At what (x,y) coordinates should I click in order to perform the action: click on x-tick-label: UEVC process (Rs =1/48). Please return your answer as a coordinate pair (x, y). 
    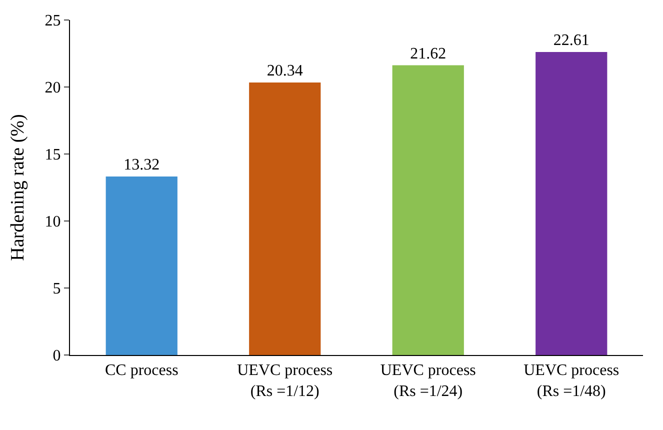
    Looking at the image, I should click on (572, 381).